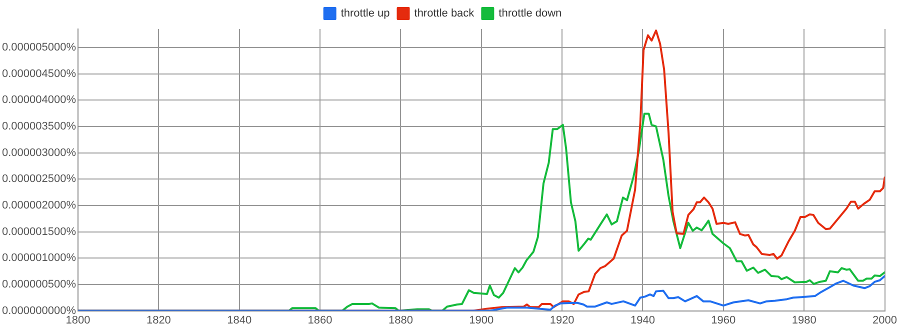  Describe the element at coordinates (39, 258) in the screenshot. I see `y-tick-label: 0.000001000%` at that location.